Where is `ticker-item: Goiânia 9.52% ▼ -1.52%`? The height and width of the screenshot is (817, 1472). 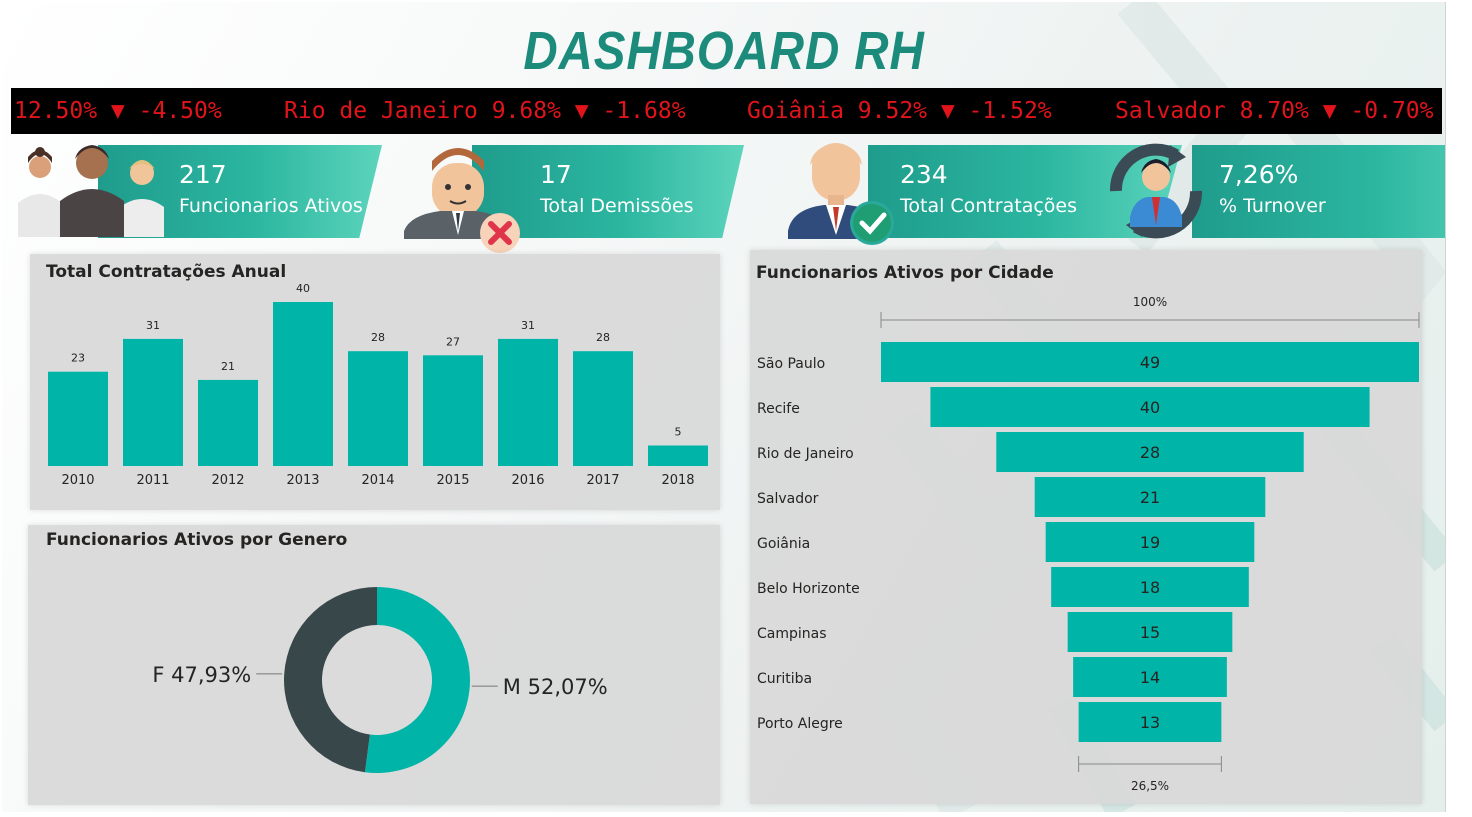 ticker-item: Goiânia 9.52% ▼ -1.52% is located at coordinates (899, 111).